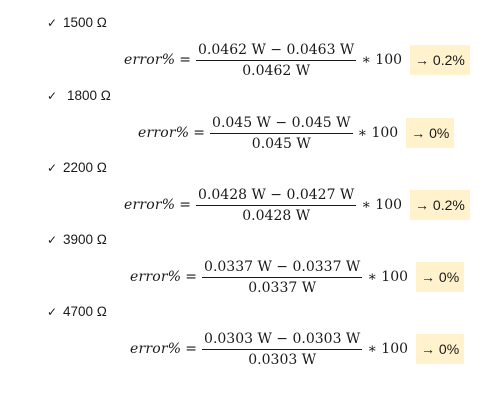  I want to click on numerator: 0.0337 W − 0.0337 W, so click(282, 267).